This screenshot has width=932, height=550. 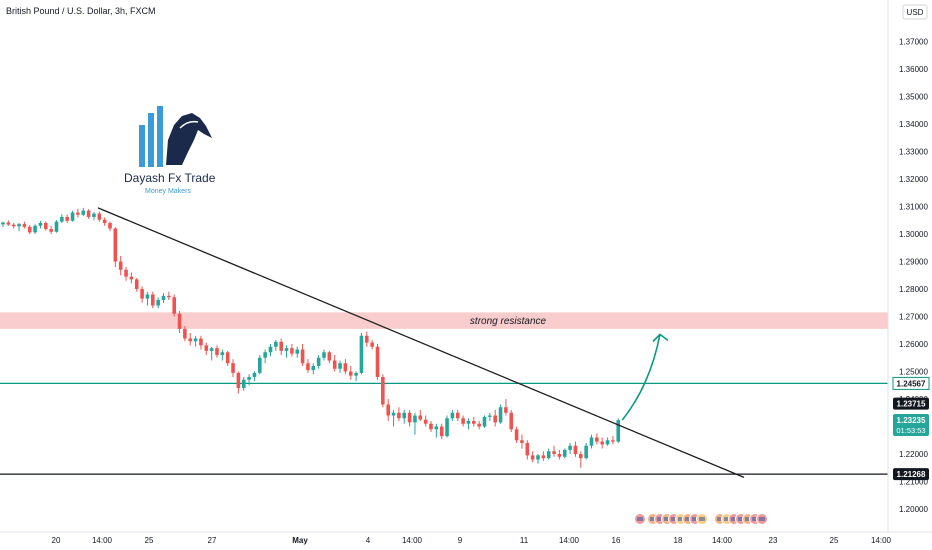 What do you see at coordinates (911, 474) in the screenshot?
I see `lower-price-label: 1.21268` at bounding box center [911, 474].